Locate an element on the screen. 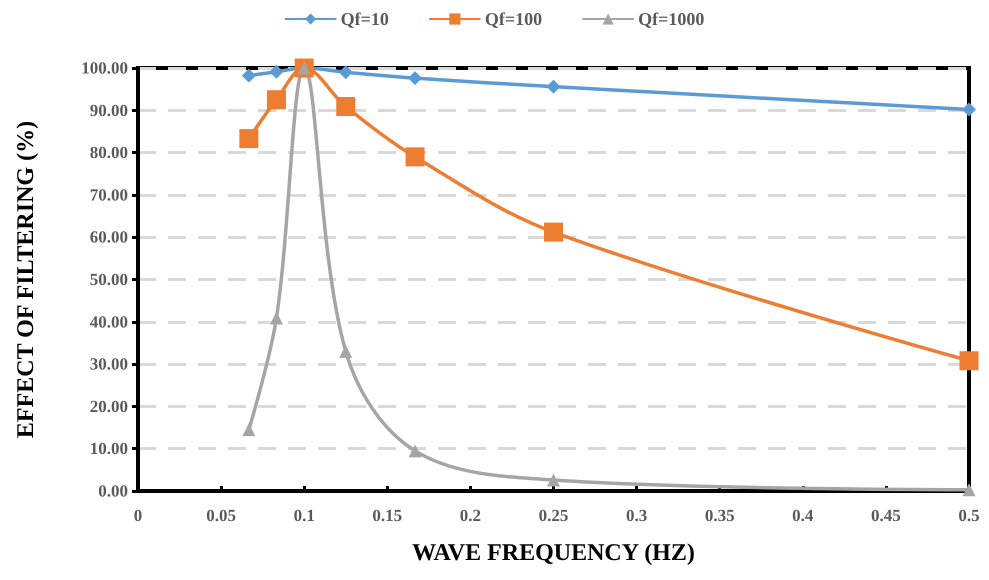  x-tick-label: 0.25 is located at coordinates (553, 515).